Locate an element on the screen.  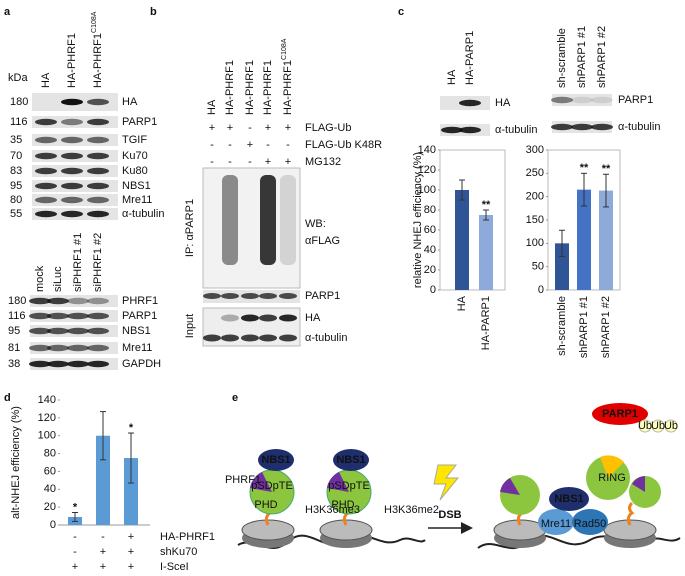
condition-label: I-SceI is located at coordinates (174, 567).